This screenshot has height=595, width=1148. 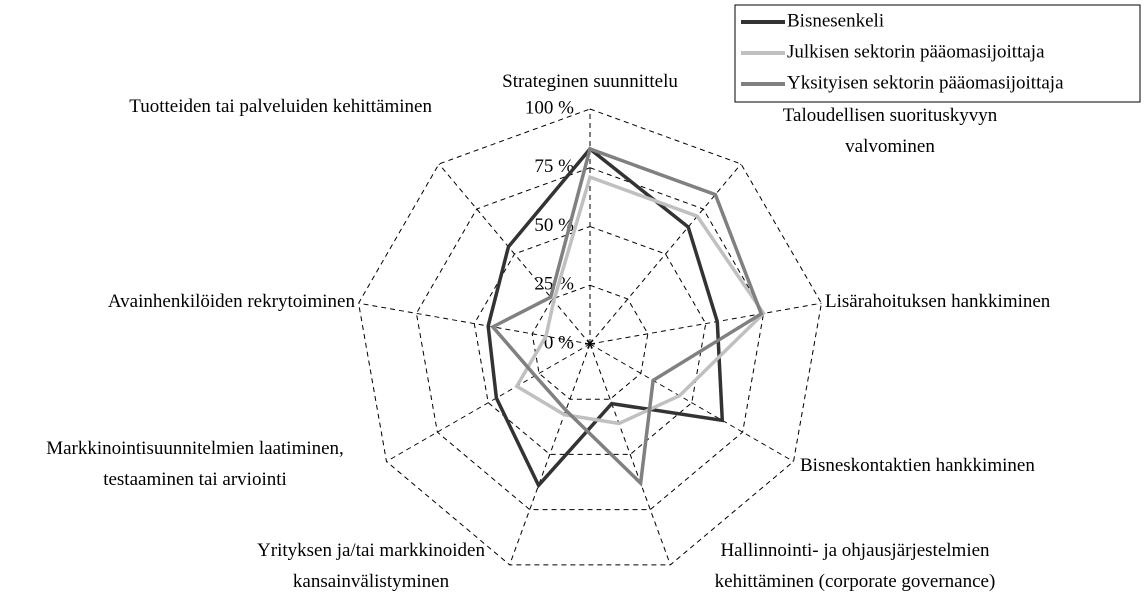 I want to click on category-label-line: Lisärahoituksen hankkiminen, so click(x=938, y=301).